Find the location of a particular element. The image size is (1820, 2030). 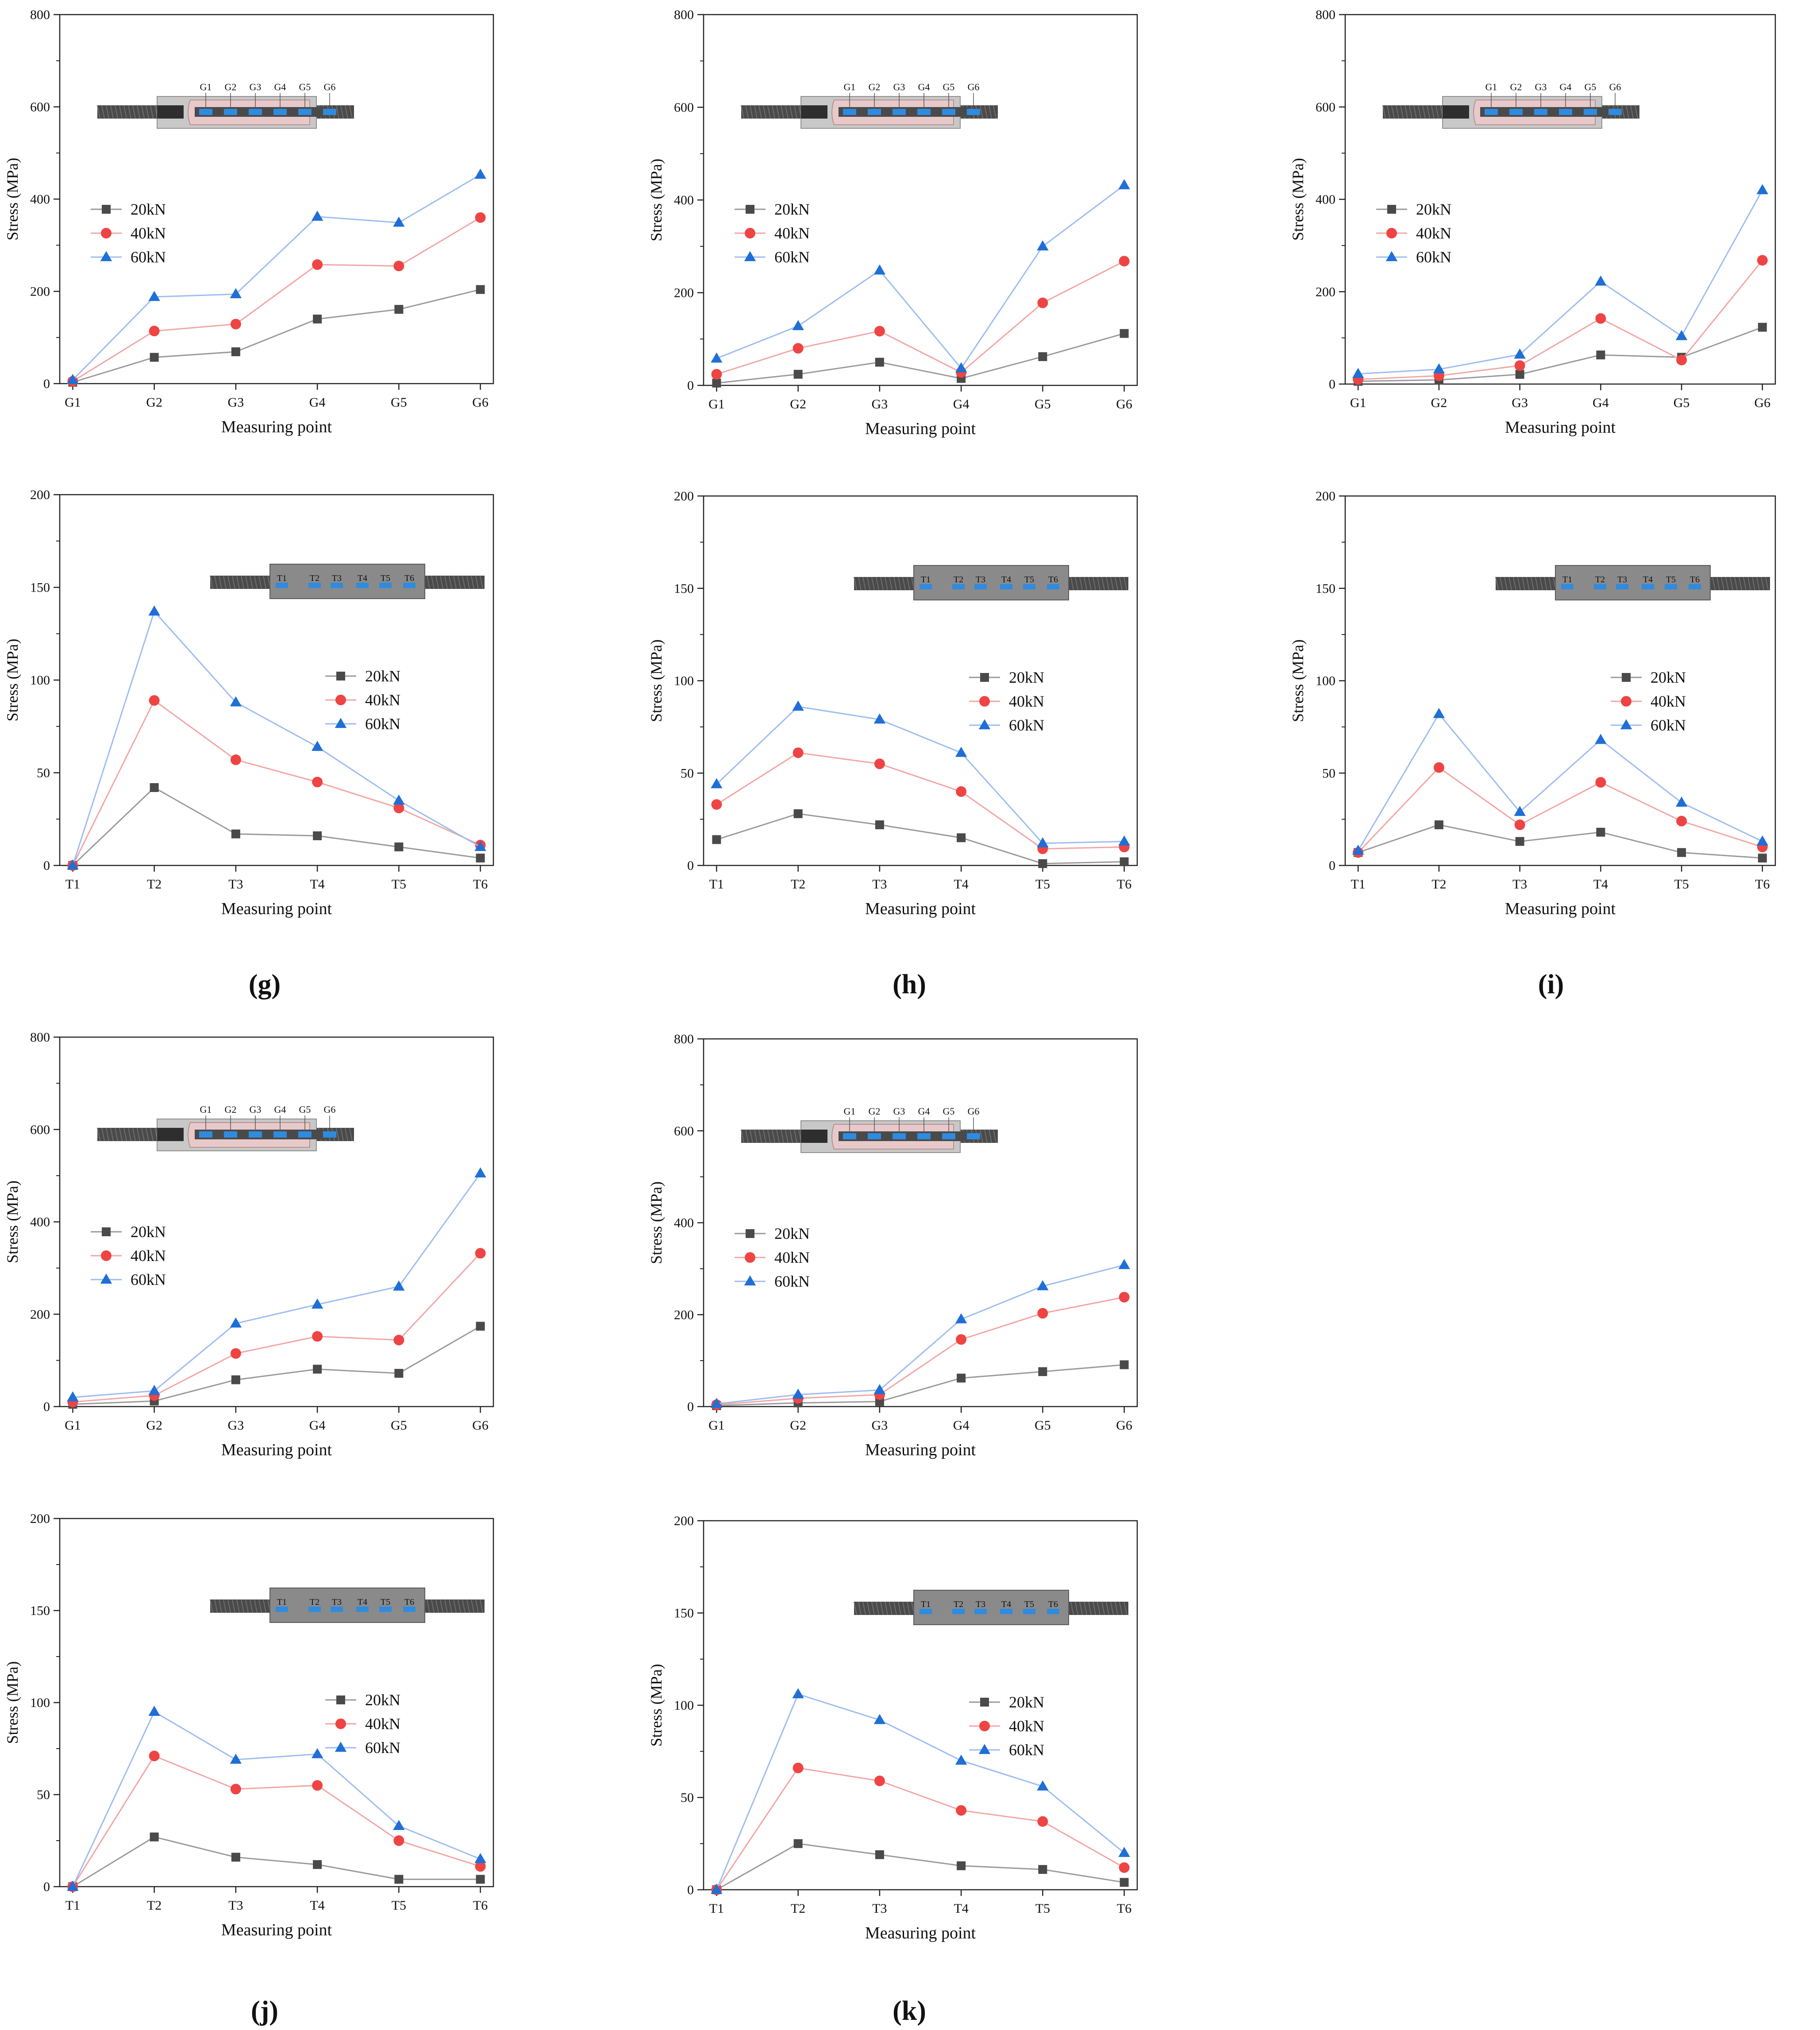

data-point-40kN-T5 is located at coordinates (1681, 821).